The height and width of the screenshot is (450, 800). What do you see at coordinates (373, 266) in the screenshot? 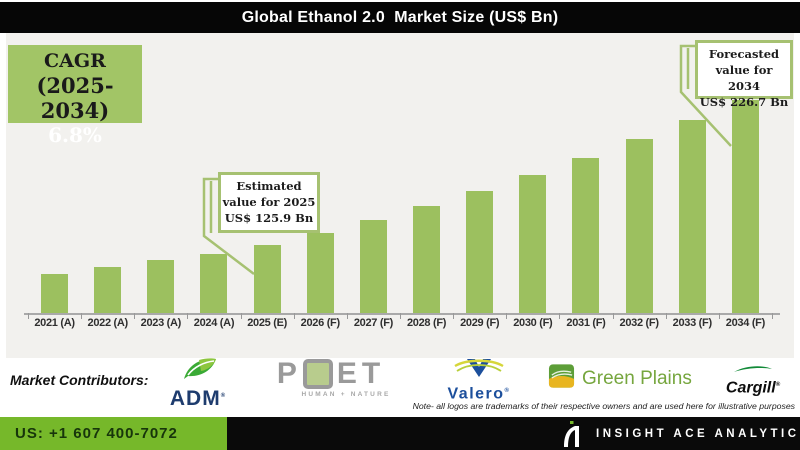
I see `bar-2027 (F)` at bounding box center [373, 266].